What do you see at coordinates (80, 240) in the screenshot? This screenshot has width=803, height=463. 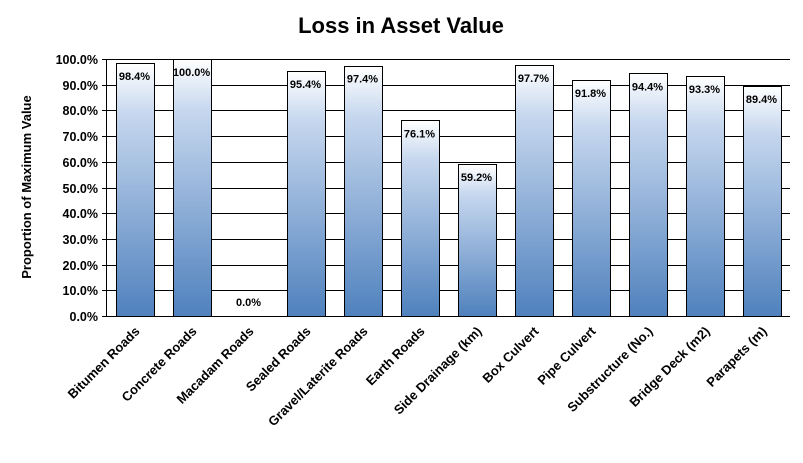 I see `y-tick-label: 30.0%` at bounding box center [80, 240].